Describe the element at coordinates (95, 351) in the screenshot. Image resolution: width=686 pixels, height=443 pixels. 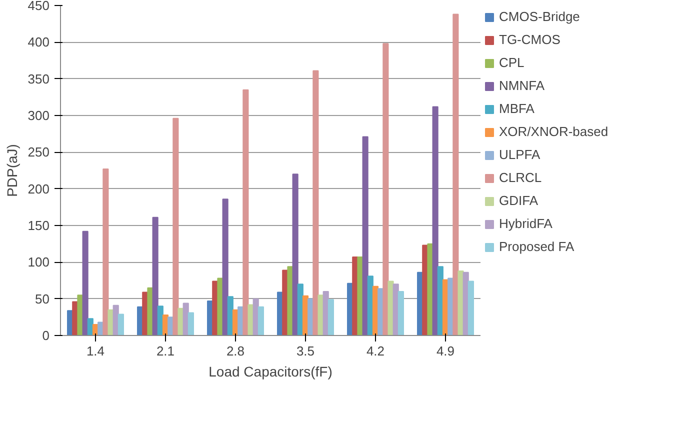
I see `x-tick-label: 1.4` at that location.